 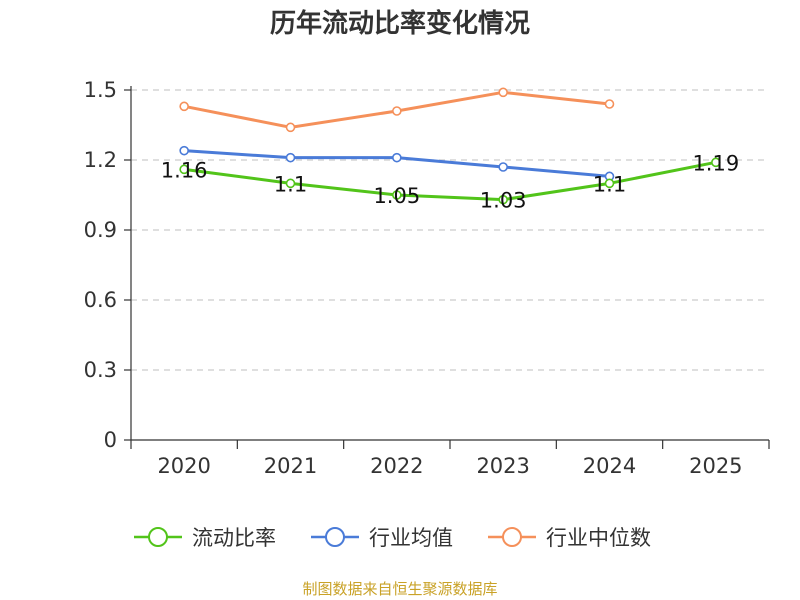 I want to click on x-axis-ticks: 2020 2021 2022 2023 2024 2025, so click(x=450, y=459).